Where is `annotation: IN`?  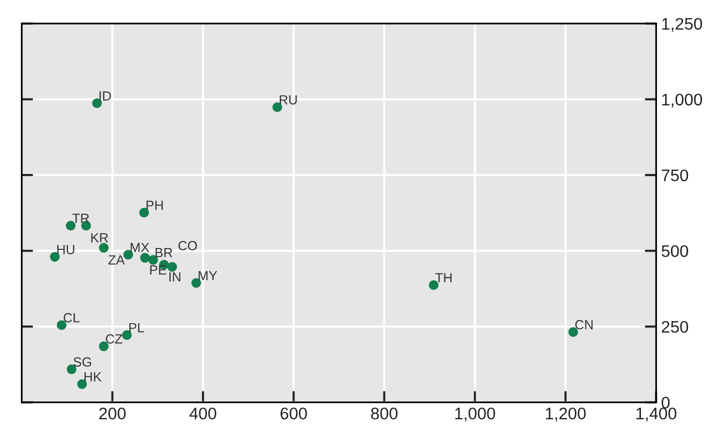
annotation: IN is located at coordinates (174, 277).